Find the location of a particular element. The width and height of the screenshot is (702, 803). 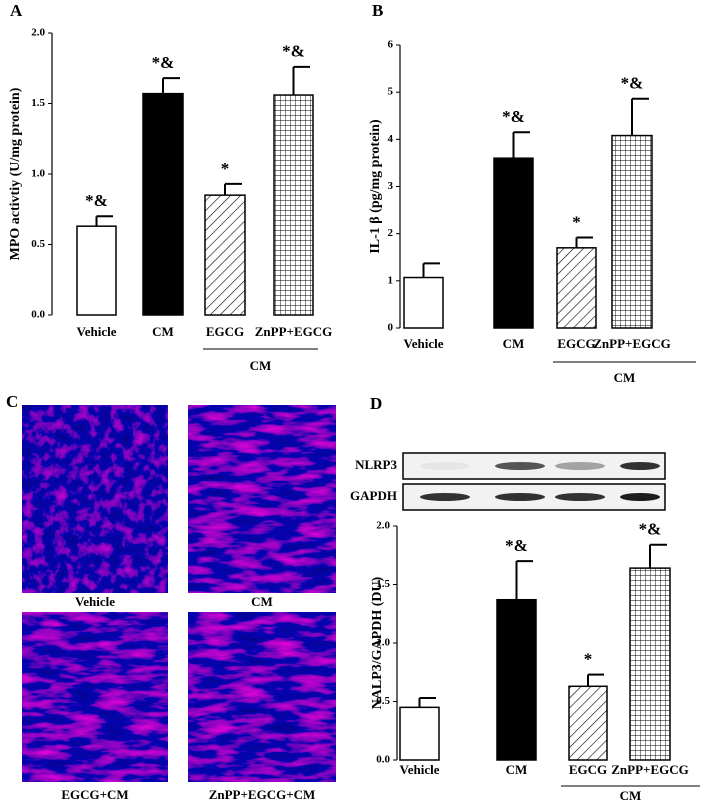

blot-label: NLRP3 is located at coordinates (376, 464).